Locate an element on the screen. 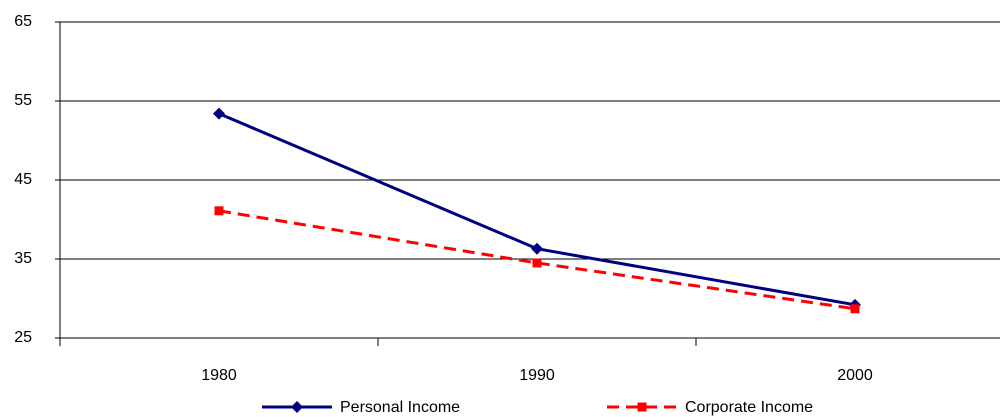 The image size is (1000, 417). y-tick-label: 25 is located at coordinates (23, 337).